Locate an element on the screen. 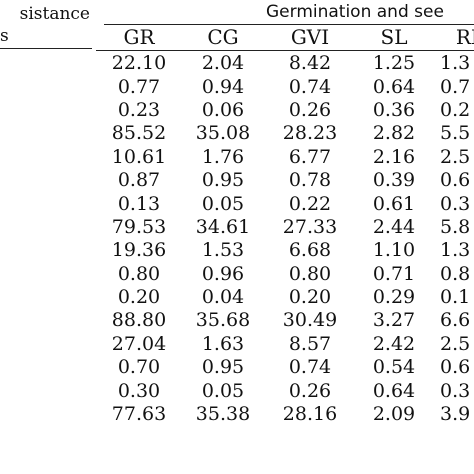 The image size is (474, 474). table-row: 88.80 35.68 30.49 3.27 6.6 is located at coordinates (285, 320).